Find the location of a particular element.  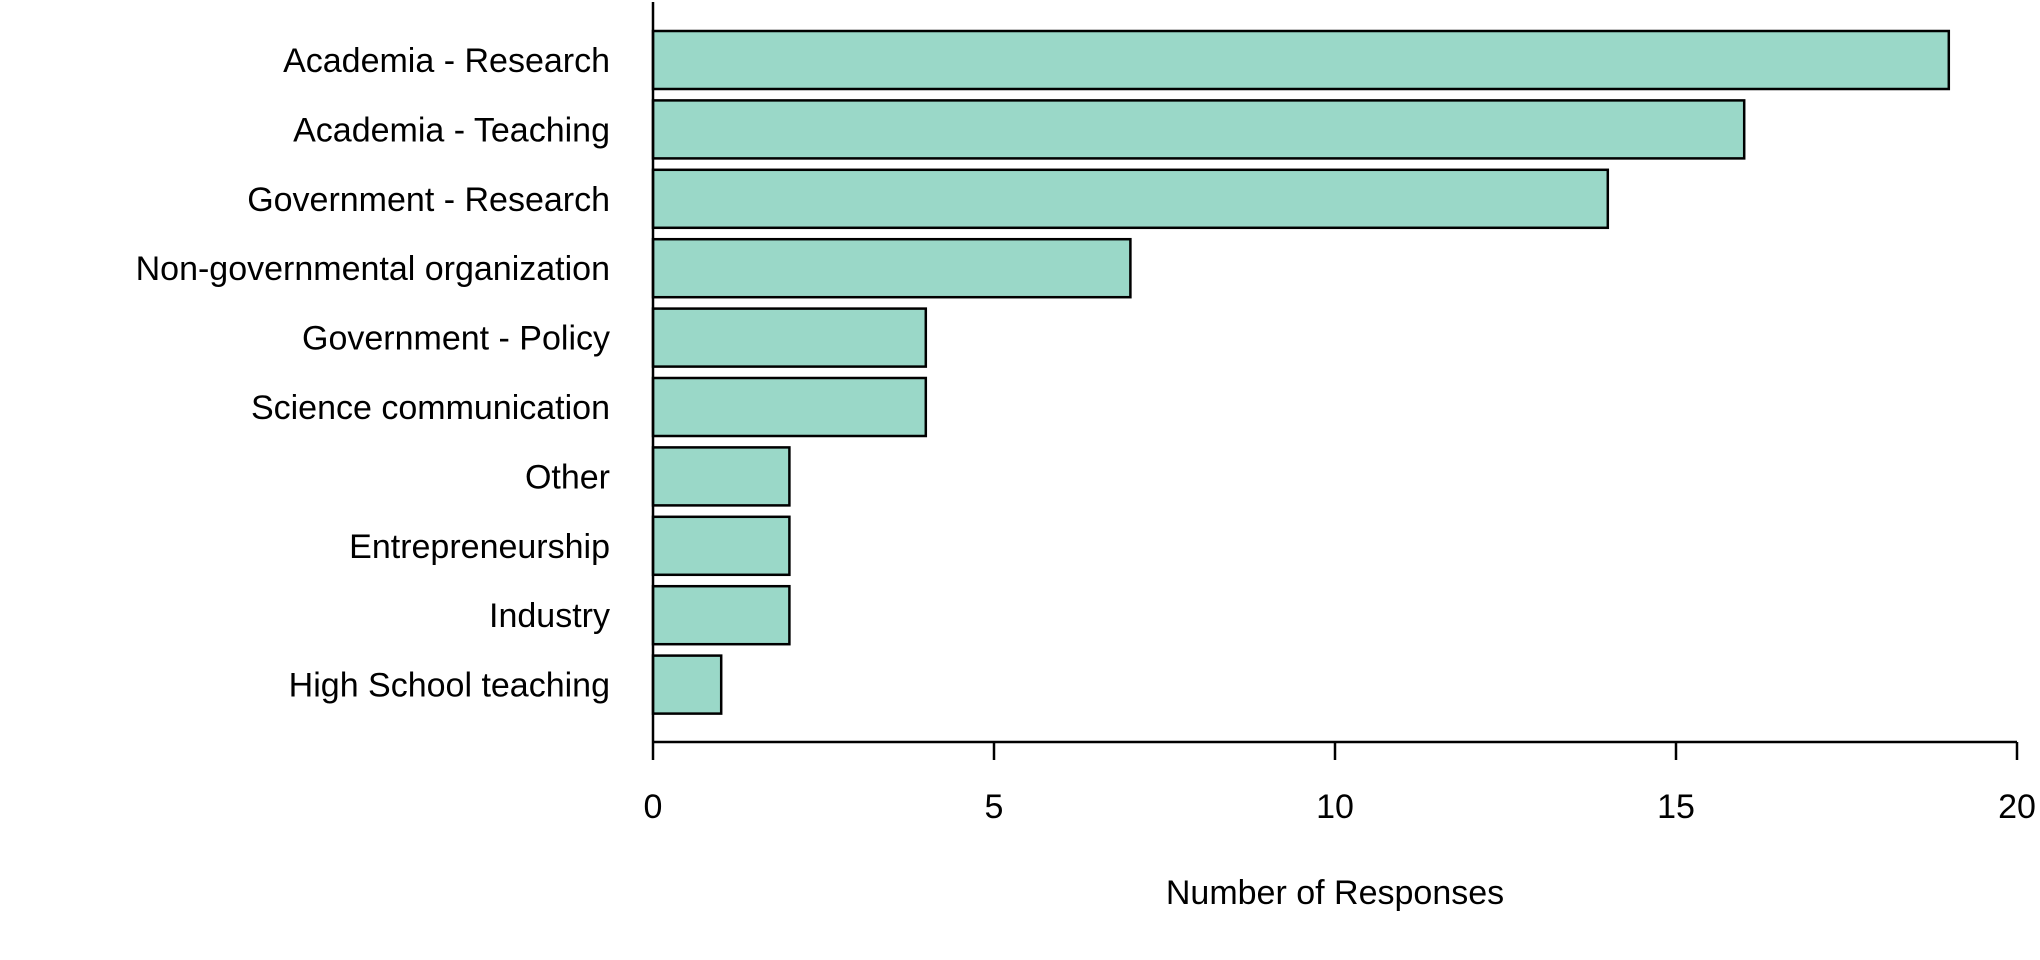

x-tick-label: 5 is located at coordinates (994, 807).